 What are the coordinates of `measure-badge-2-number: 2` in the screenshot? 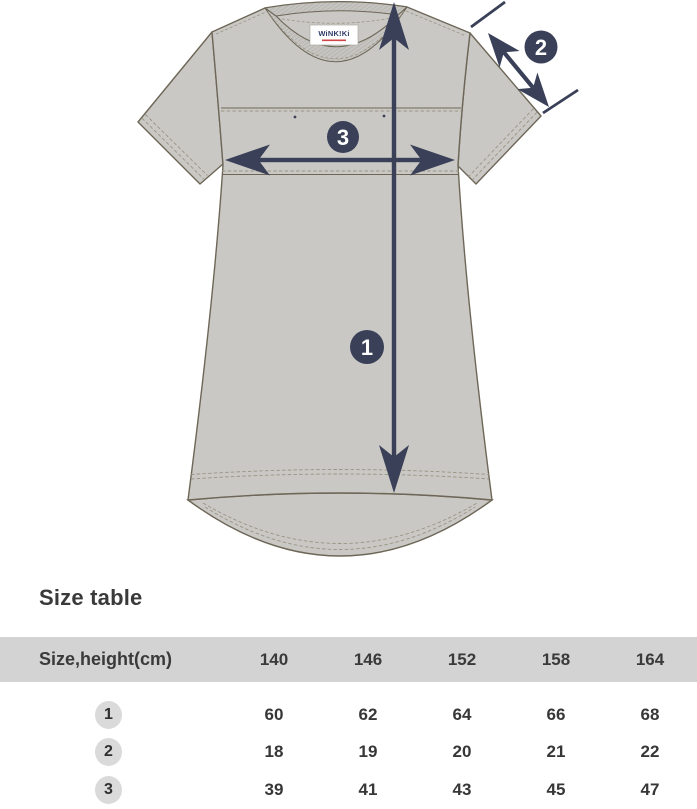 It's located at (541, 47).